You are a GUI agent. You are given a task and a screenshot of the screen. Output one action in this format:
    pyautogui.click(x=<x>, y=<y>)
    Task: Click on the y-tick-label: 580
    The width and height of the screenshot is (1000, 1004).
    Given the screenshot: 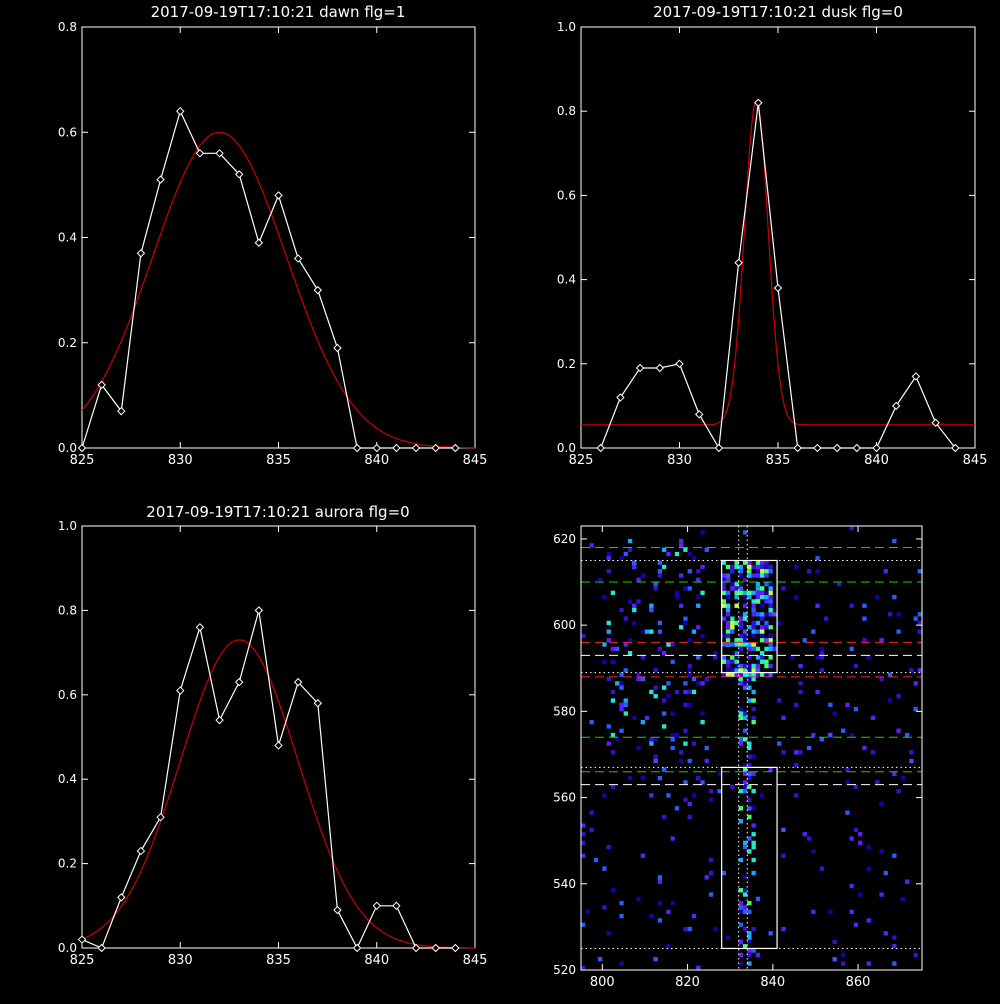 What is the action you would take?
    pyautogui.click(x=564, y=711)
    